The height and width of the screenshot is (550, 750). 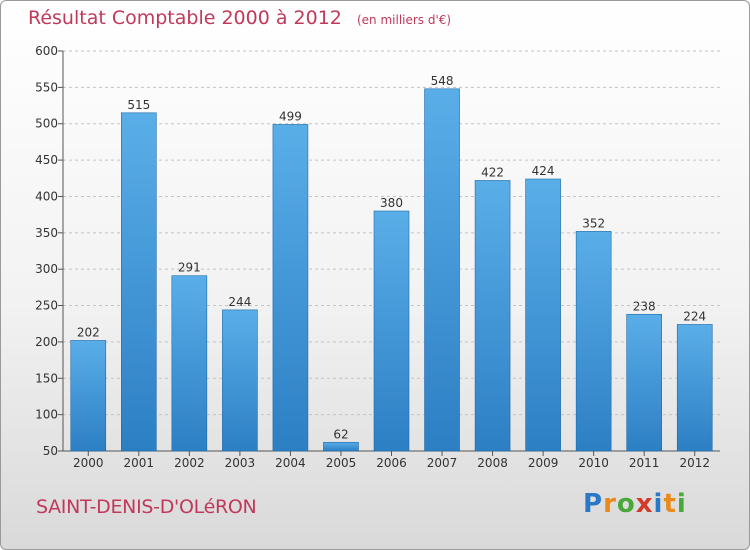 What do you see at coordinates (189, 463) in the screenshot?
I see `x-tick-label: 2002` at bounding box center [189, 463].